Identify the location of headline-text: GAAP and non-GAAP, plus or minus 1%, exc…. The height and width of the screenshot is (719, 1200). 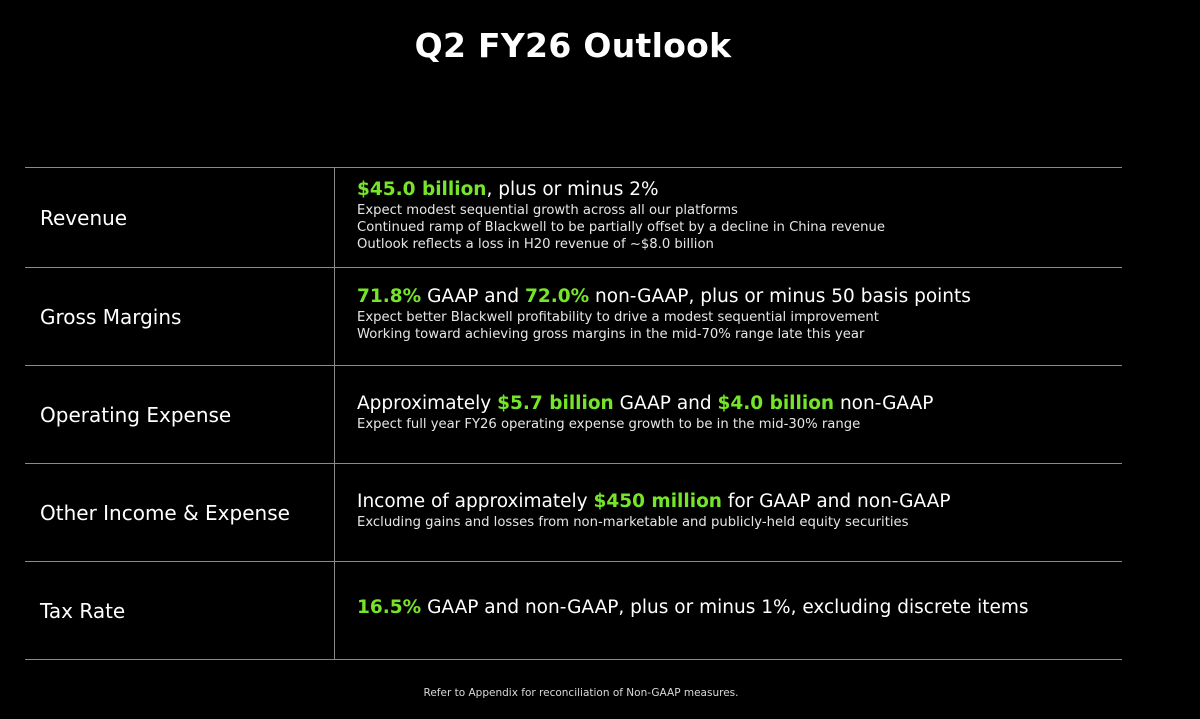
(725, 607).